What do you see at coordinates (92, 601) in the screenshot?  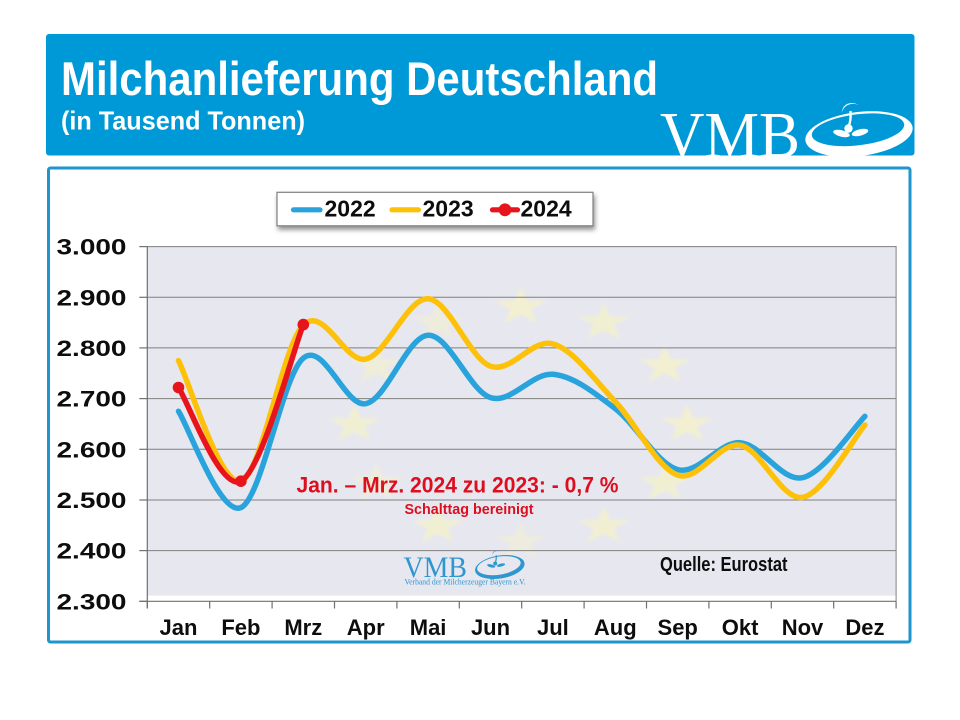 I see `svg-text: 2.300` at bounding box center [92, 601].